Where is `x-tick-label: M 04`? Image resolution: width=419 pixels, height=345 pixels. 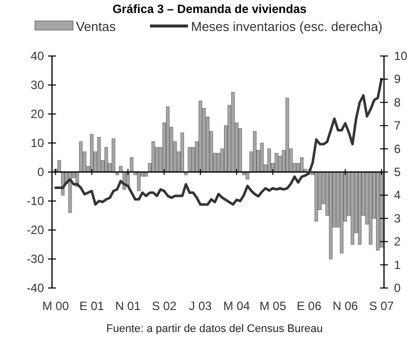
x-tick-label: M 04 is located at coordinates (236, 306).